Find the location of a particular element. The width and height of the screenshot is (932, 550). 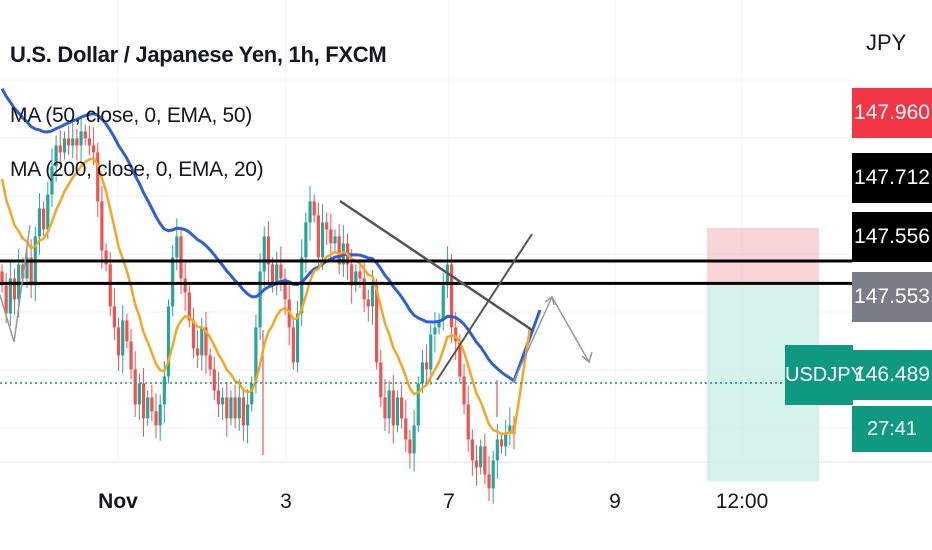

chart-title: U.S. Dollar / Japanese Yen, 1h, FXCM is located at coordinates (198, 54).